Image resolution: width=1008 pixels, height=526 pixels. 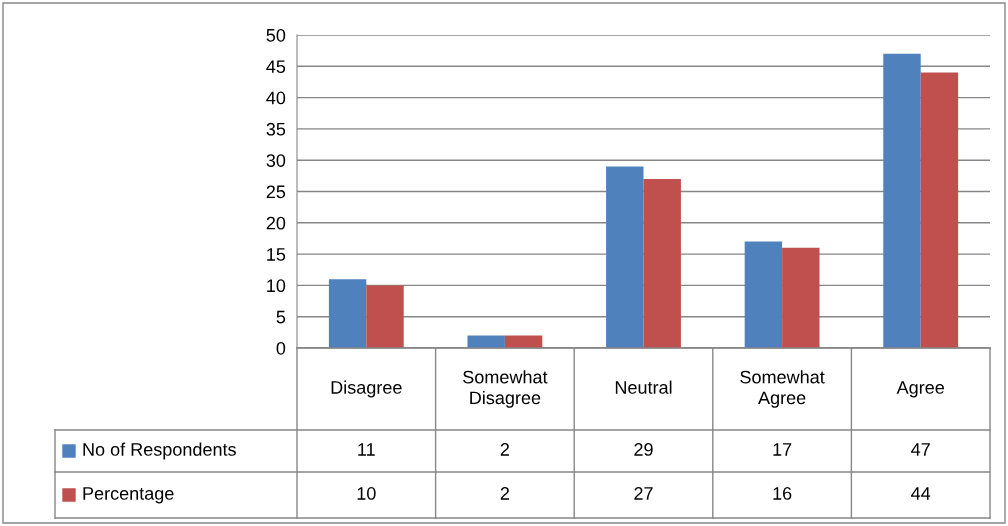 I want to click on y-tick-label: 15, so click(x=276, y=254).